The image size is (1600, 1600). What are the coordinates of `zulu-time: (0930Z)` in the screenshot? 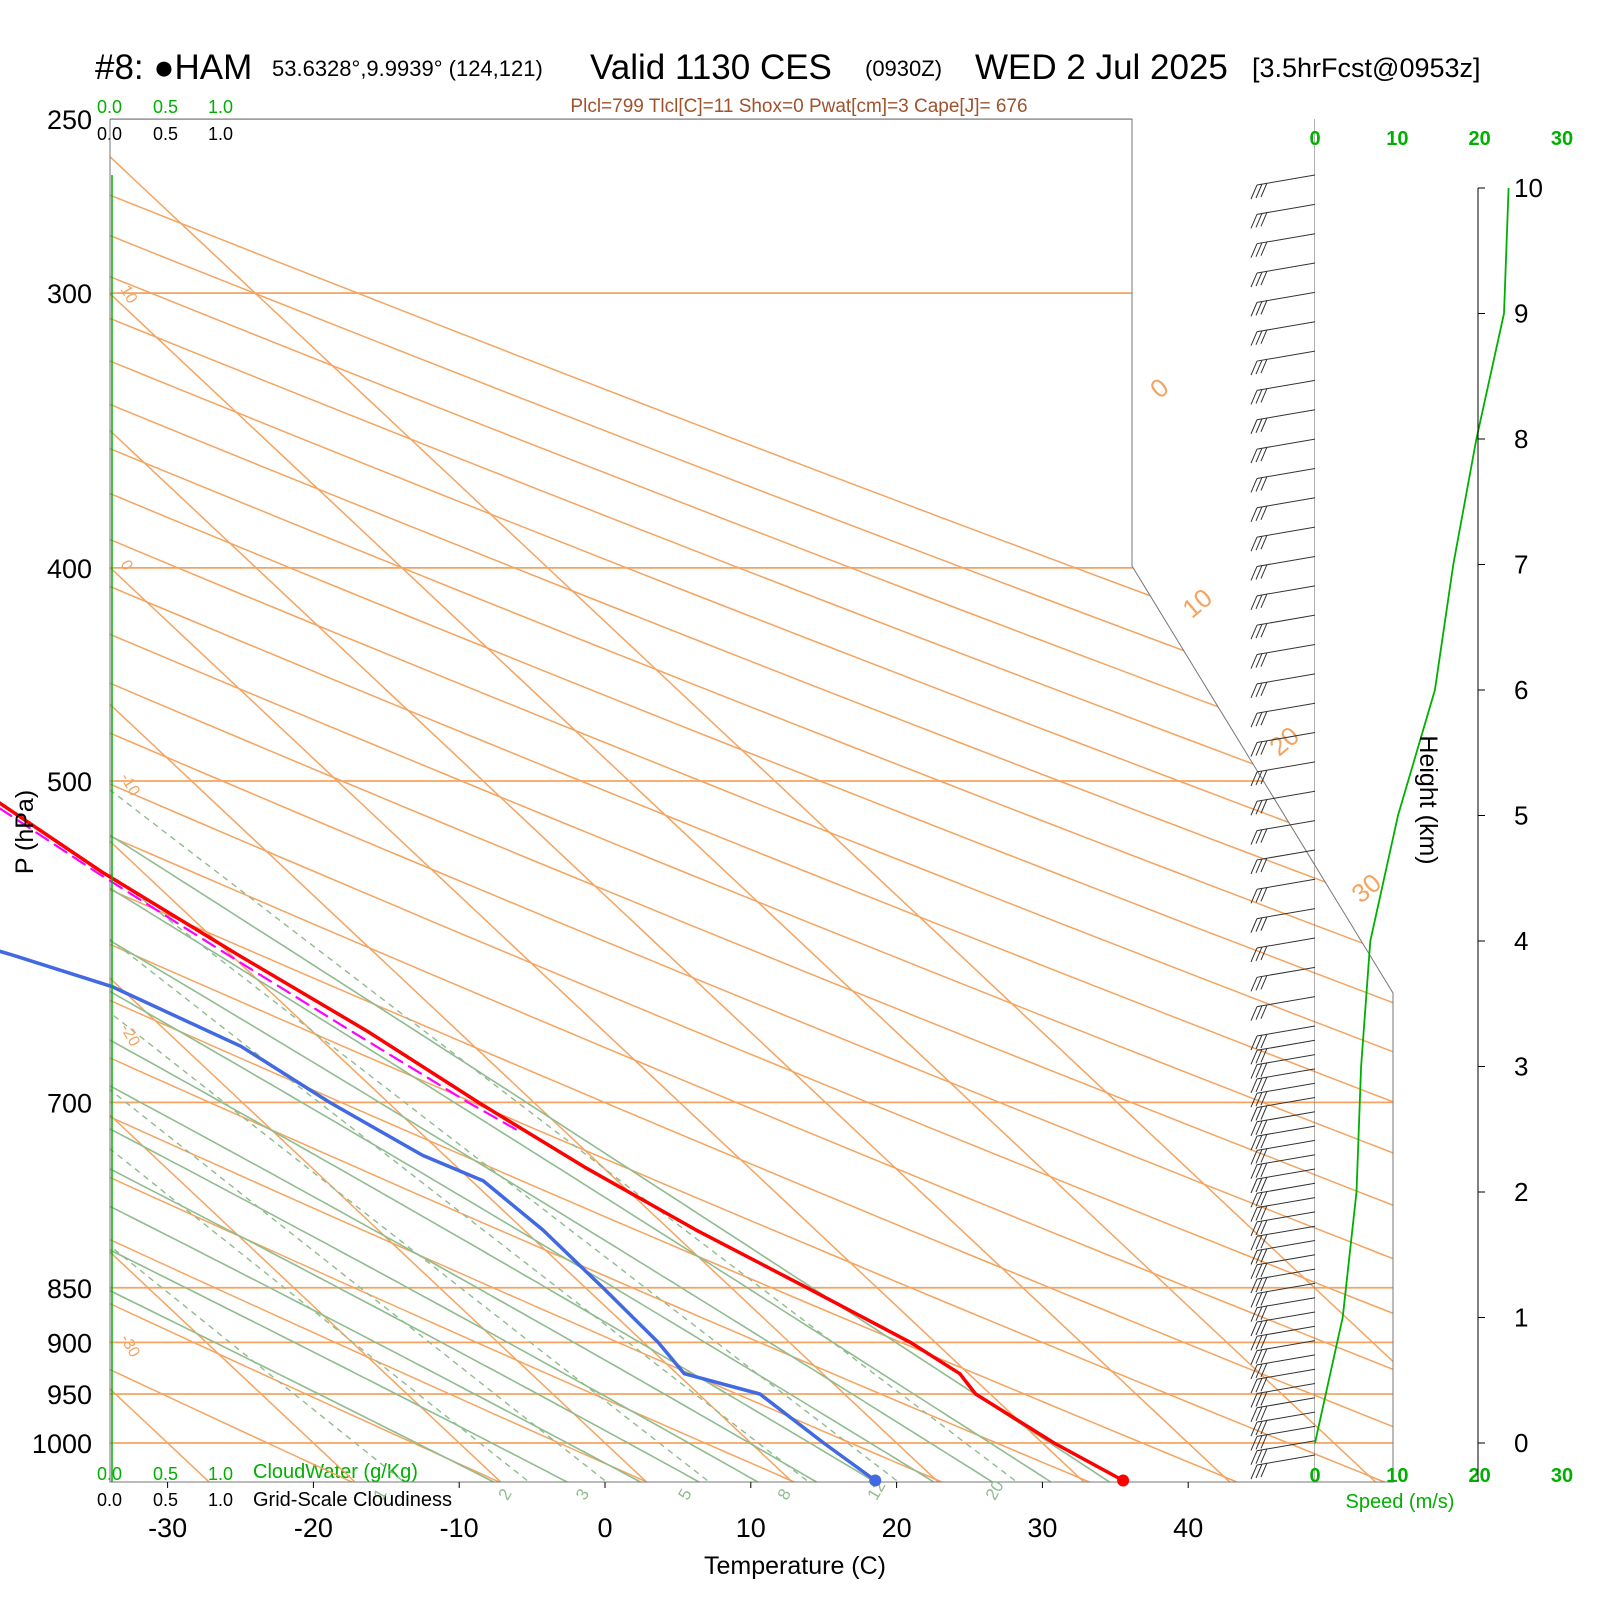 It's located at (903, 68).